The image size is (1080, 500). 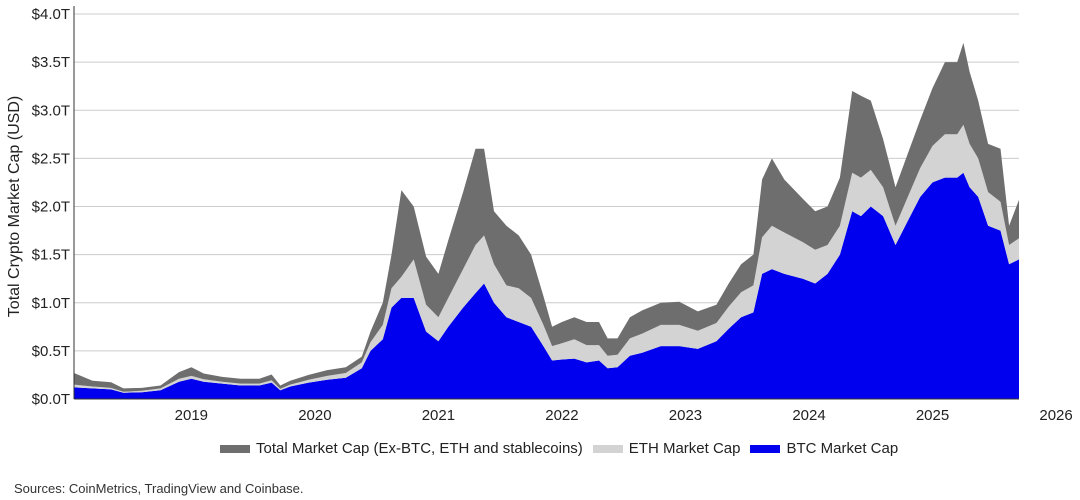 What do you see at coordinates (684, 448) in the screenshot?
I see `legend-label-eth: ETH Market Cap` at bounding box center [684, 448].